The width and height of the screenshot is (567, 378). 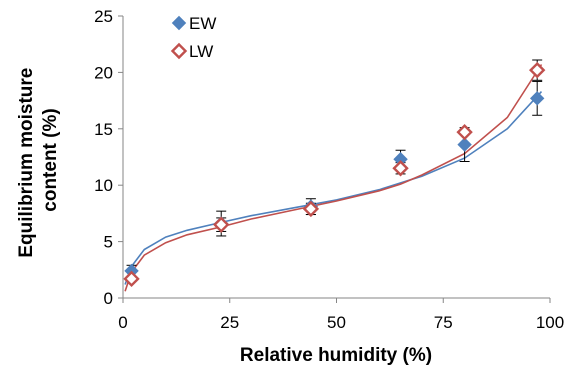 What do you see at coordinates (103, 185) in the screenshot?
I see `y-tick-label: 10` at bounding box center [103, 185].